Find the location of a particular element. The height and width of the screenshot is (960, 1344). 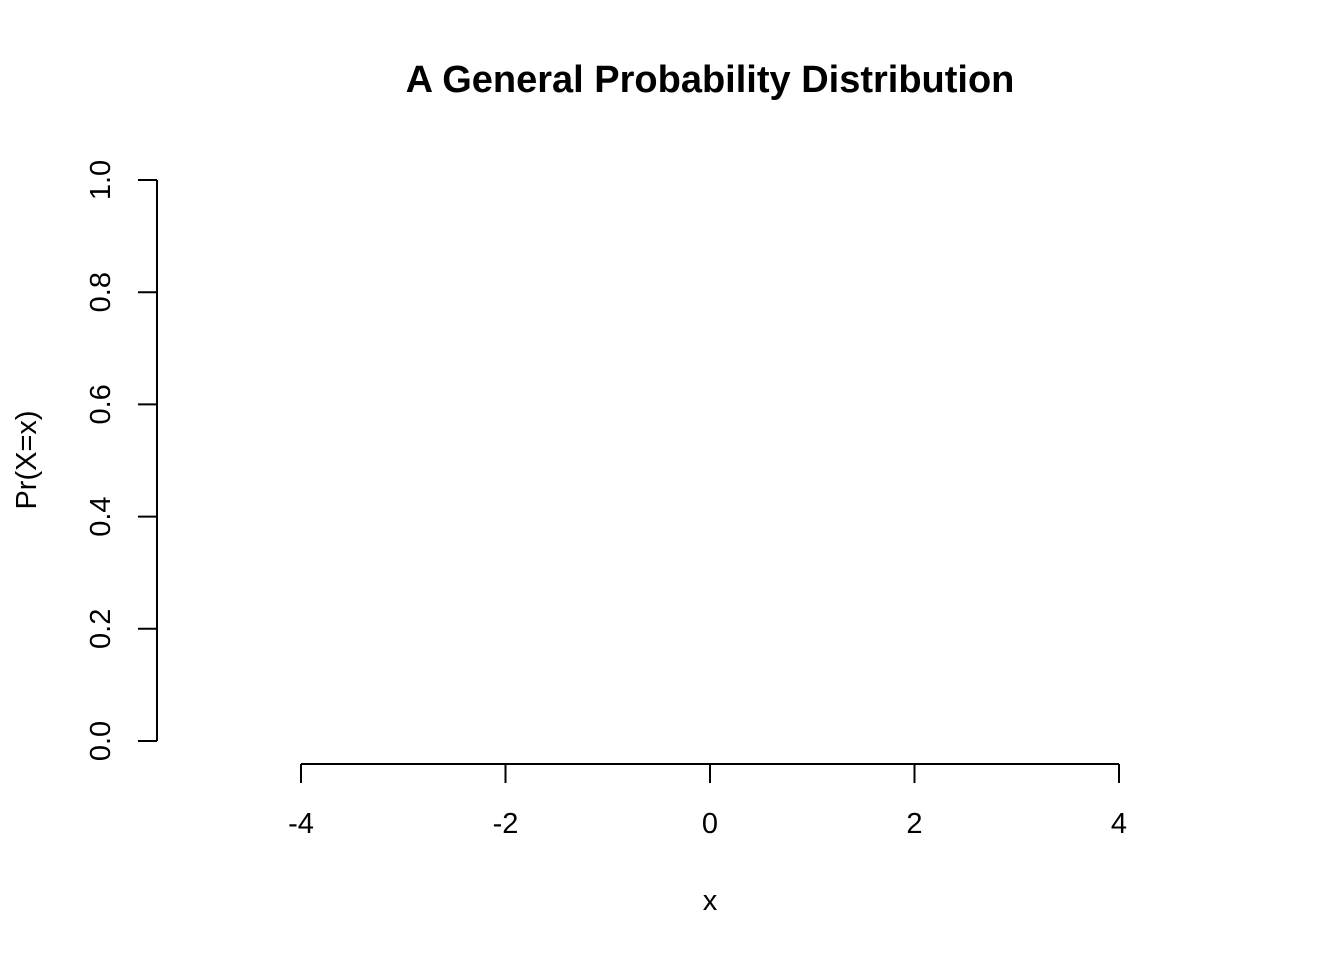

y-tick-label: 0.4 is located at coordinates (101, 516).